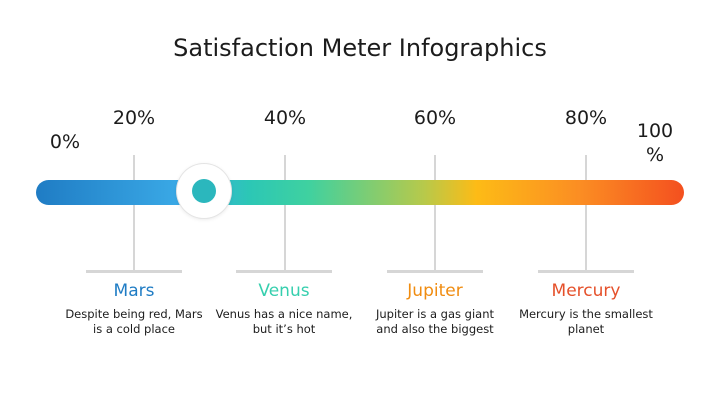 Image resolution: width=720 pixels, height=406 pixels. I want to click on meter-knob-dot, so click(204, 191).